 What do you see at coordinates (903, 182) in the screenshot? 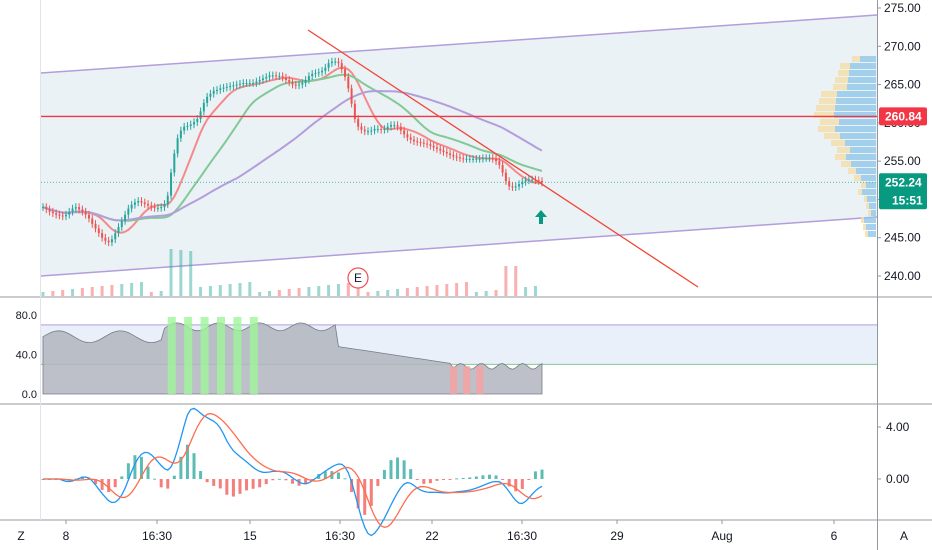
I see `current-price-label: 252.24` at bounding box center [903, 182].